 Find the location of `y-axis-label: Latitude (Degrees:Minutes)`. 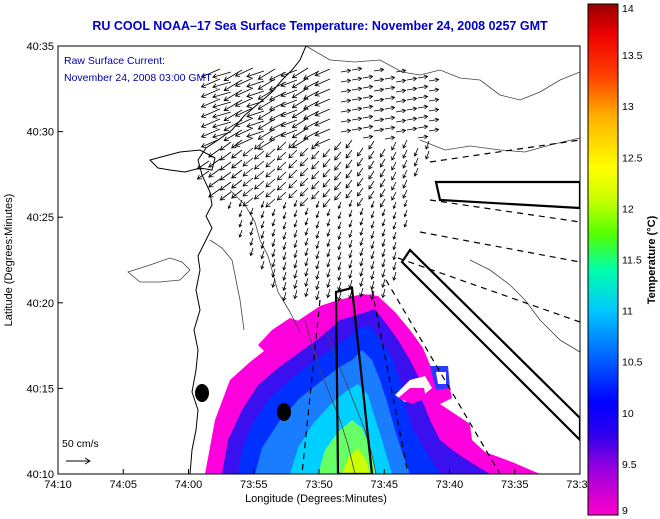

y-axis-label: Latitude (Degrees:Minutes) is located at coordinates (9, 260).